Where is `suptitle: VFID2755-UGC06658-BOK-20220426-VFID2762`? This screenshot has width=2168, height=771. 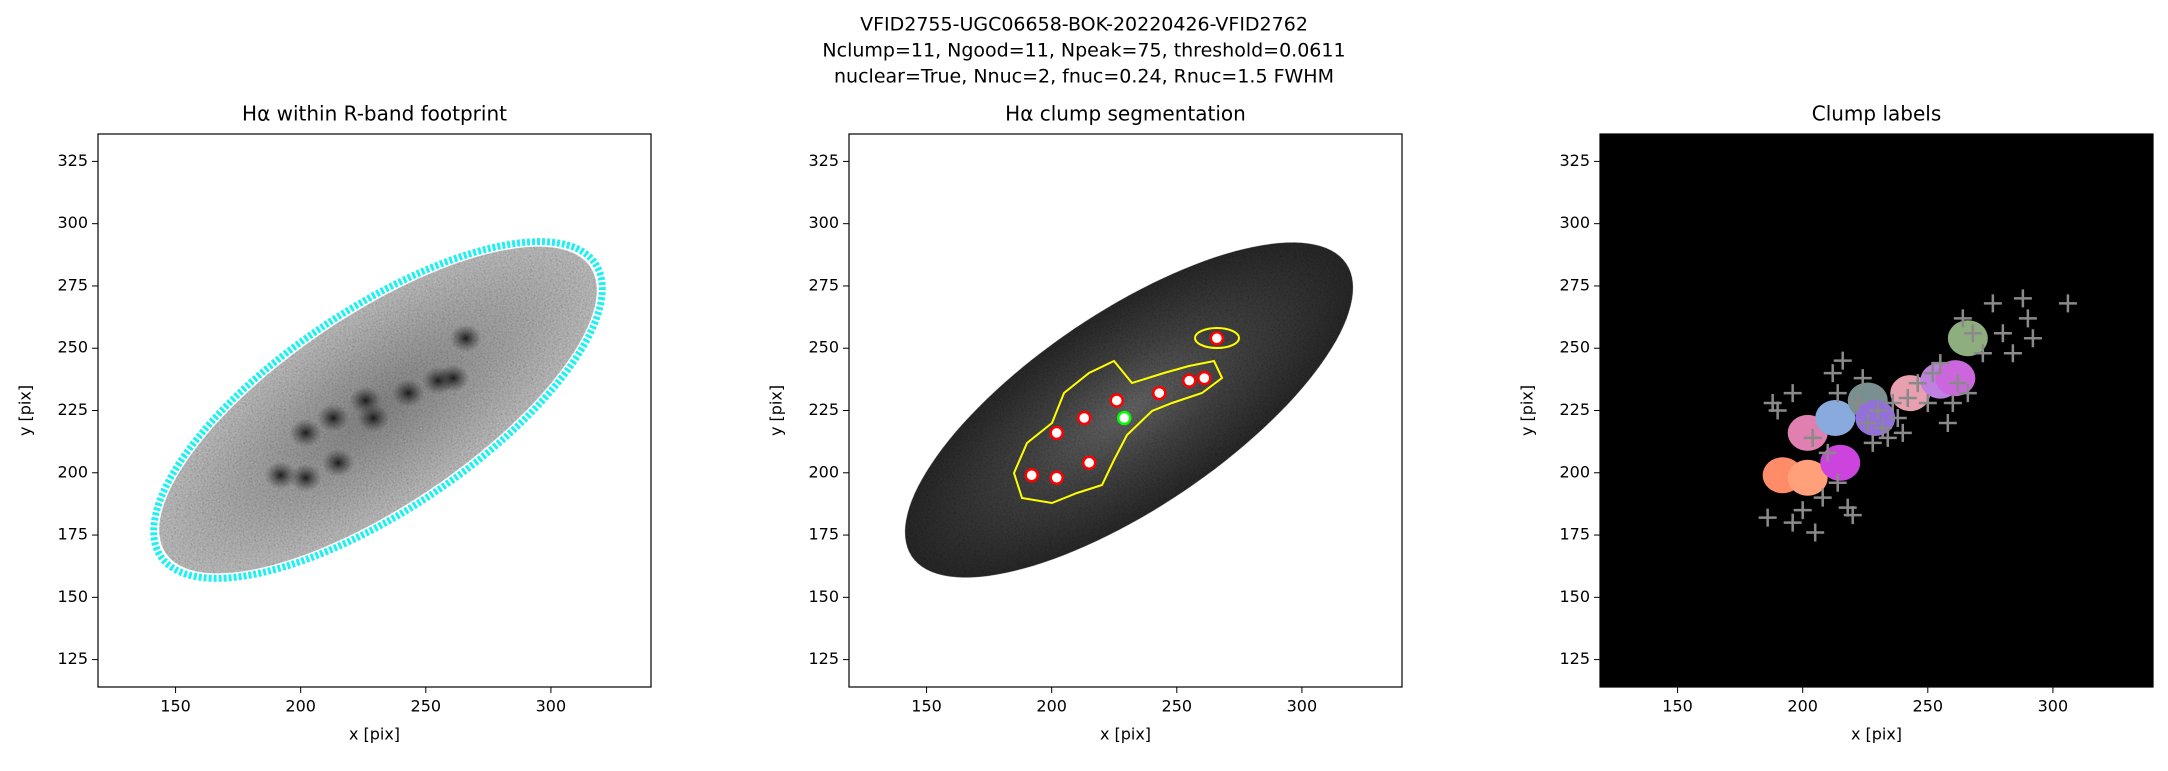 suptitle: VFID2755-UGC06658-BOK-20220426-VFID2762 is located at coordinates (1084, 25).